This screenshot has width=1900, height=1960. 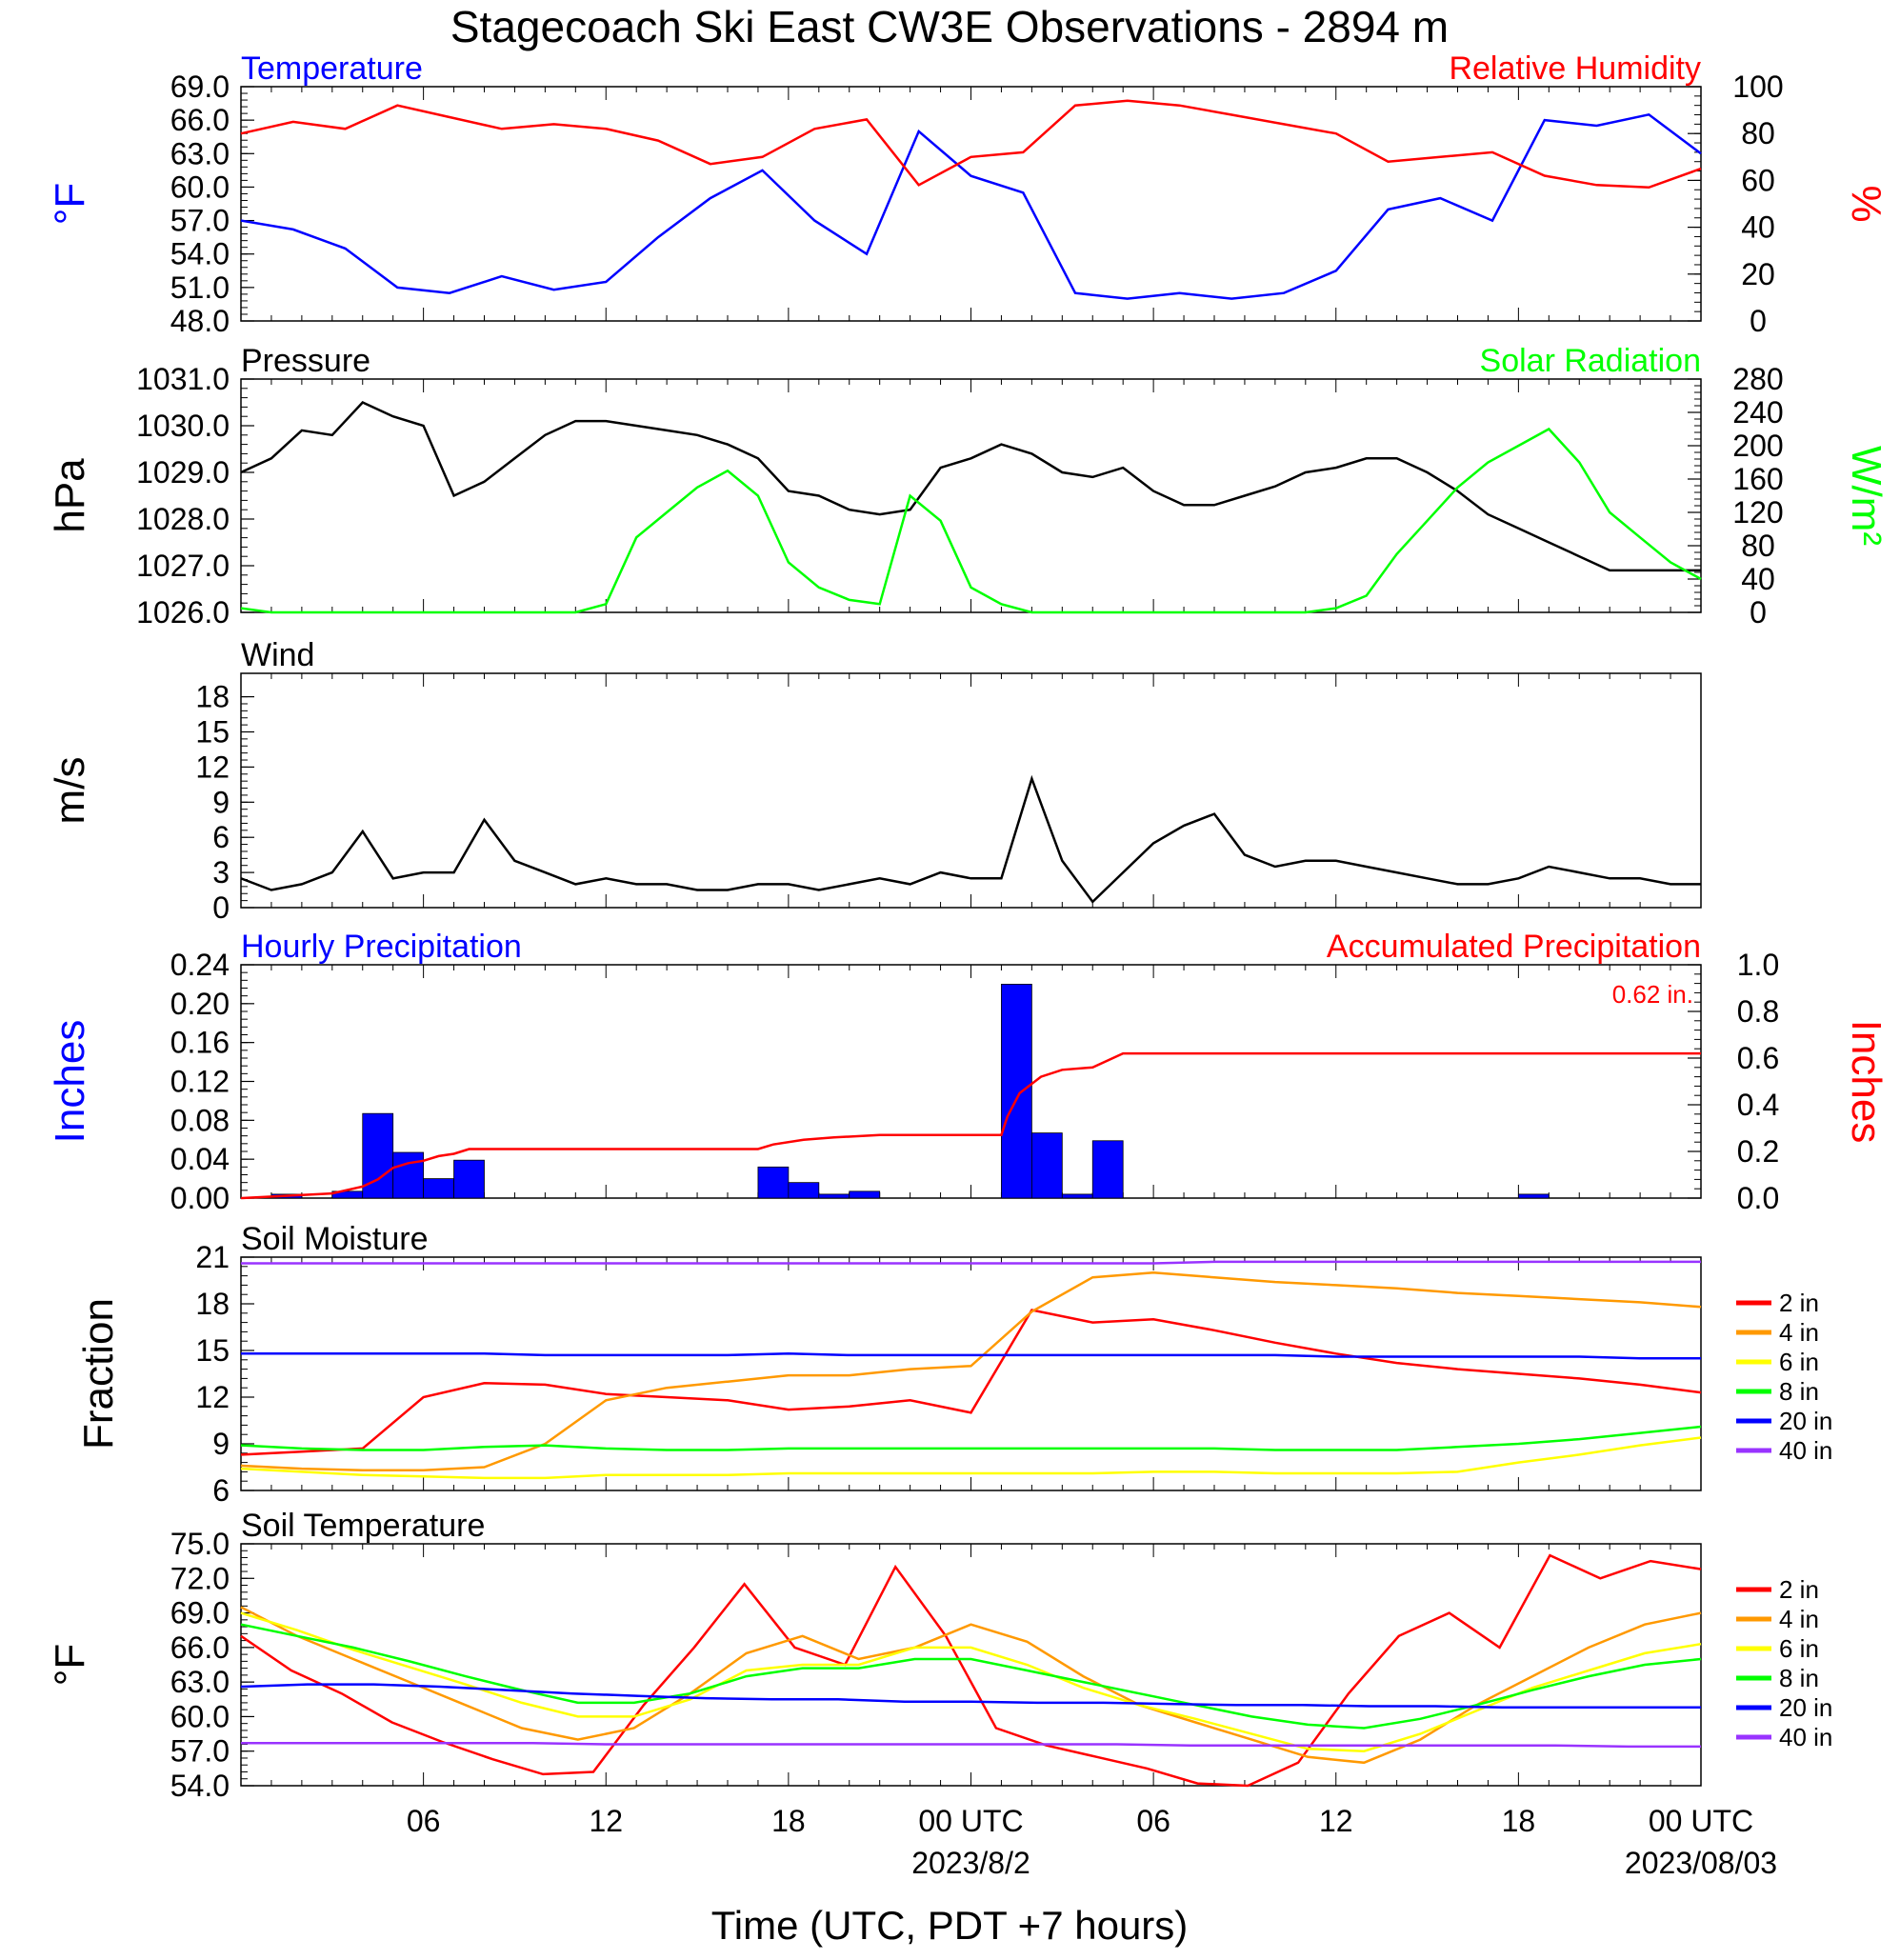 What do you see at coordinates (212, 1397) in the screenshot?
I see `soil-moisture-ytick-label-left: 12` at bounding box center [212, 1397].